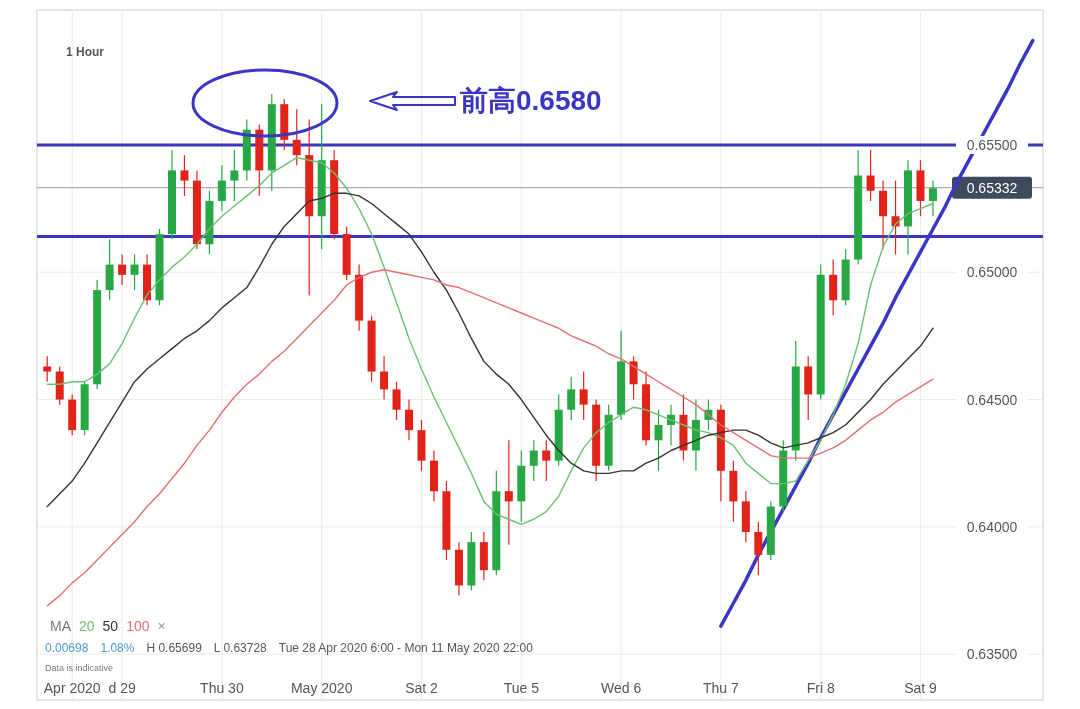 The image size is (1080, 709). What do you see at coordinates (992, 187) in the screenshot?
I see `ref-line-label: 0.65332` at bounding box center [992, 187].